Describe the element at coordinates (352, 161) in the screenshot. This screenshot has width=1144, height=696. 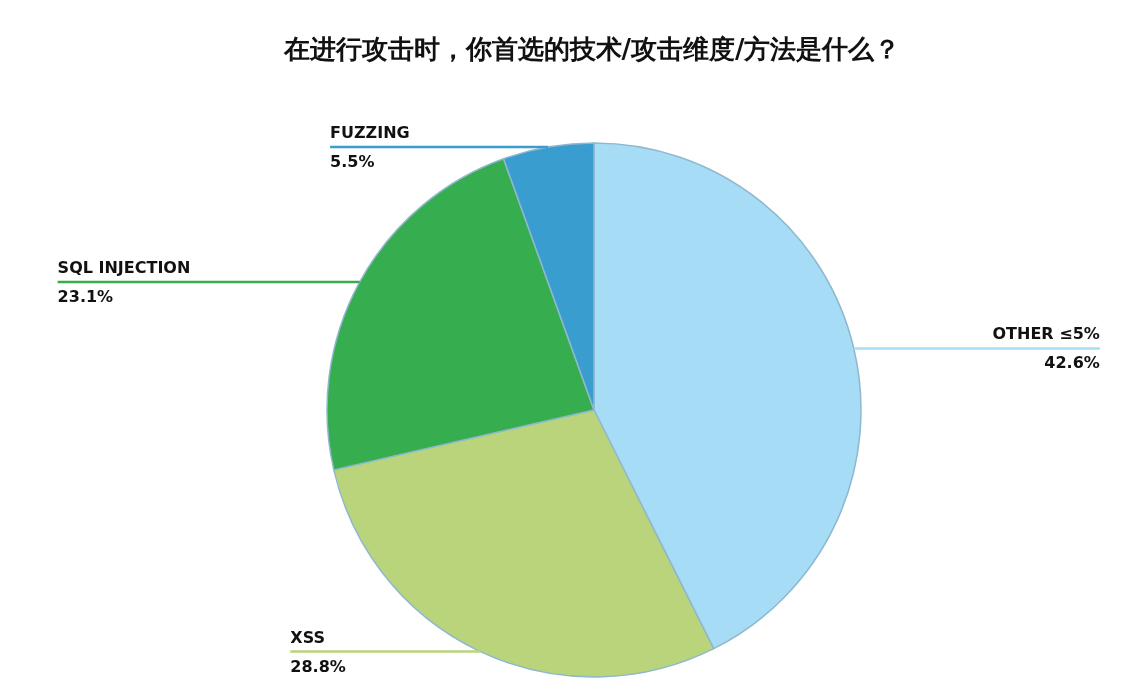
I see `data-label: 5.5%` at that location.